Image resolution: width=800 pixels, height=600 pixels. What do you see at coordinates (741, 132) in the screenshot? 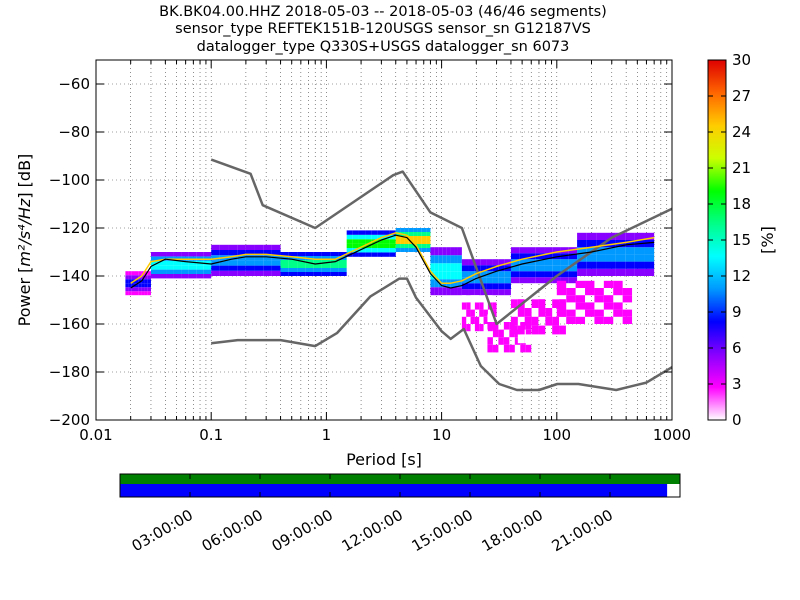
I see `colorbar-tick-label: 24` at bounding box center [741, 132].